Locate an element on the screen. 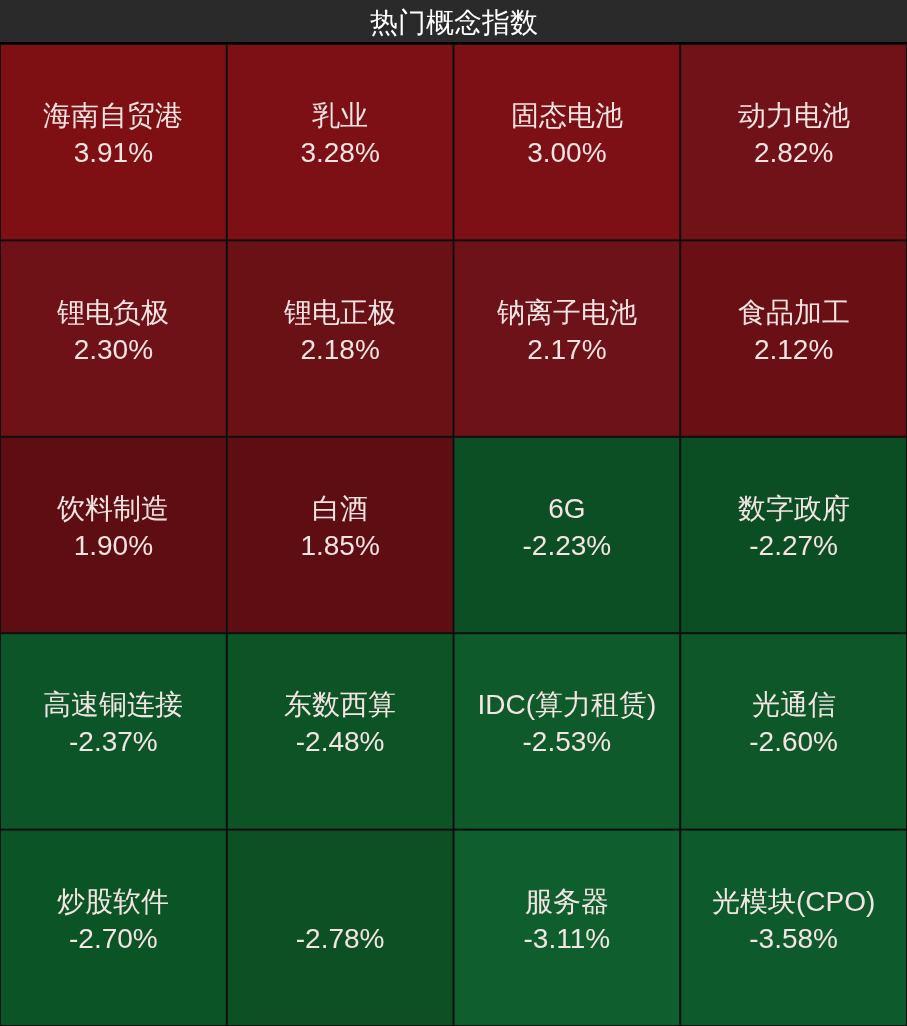 The height and width of the screenshot is (1026, 907). value-label: 2.82% is located at coordinates (793, 153).